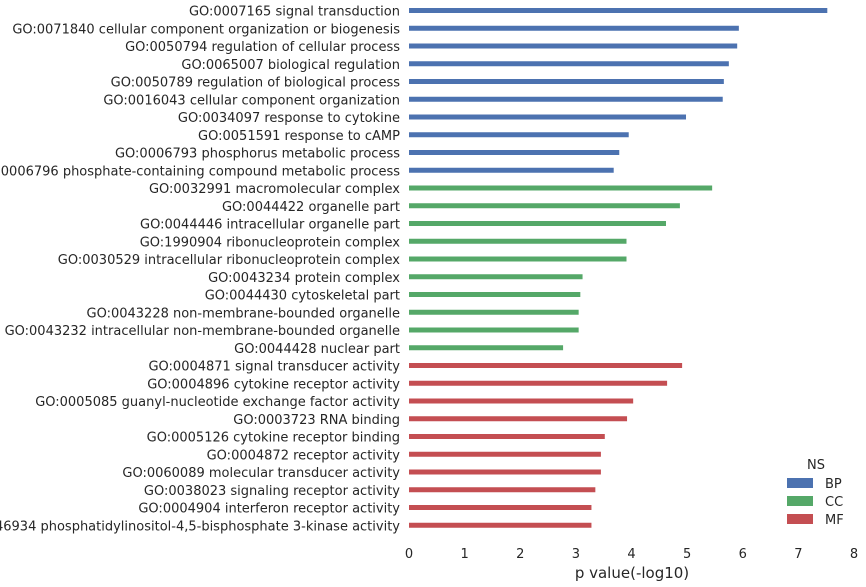  I want to click on x-axis-label: p value(-log10), so click(632, 573).